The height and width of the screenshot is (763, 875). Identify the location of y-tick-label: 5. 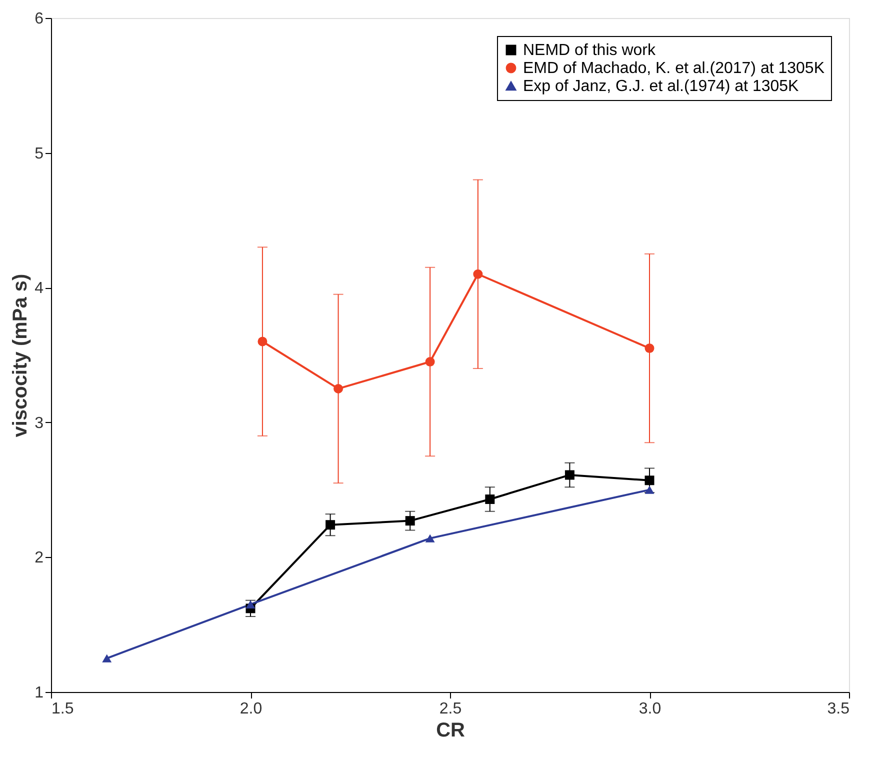
(39, 153).